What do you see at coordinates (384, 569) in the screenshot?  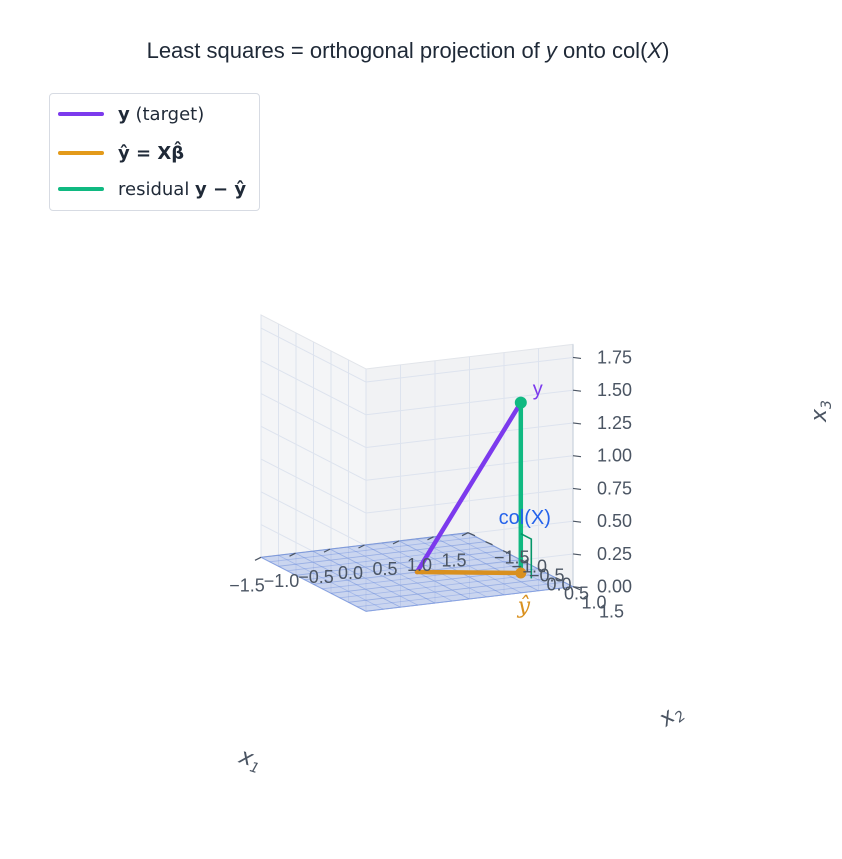 I see `tick-label-x: 0.5` at bounding box center [384, 569].